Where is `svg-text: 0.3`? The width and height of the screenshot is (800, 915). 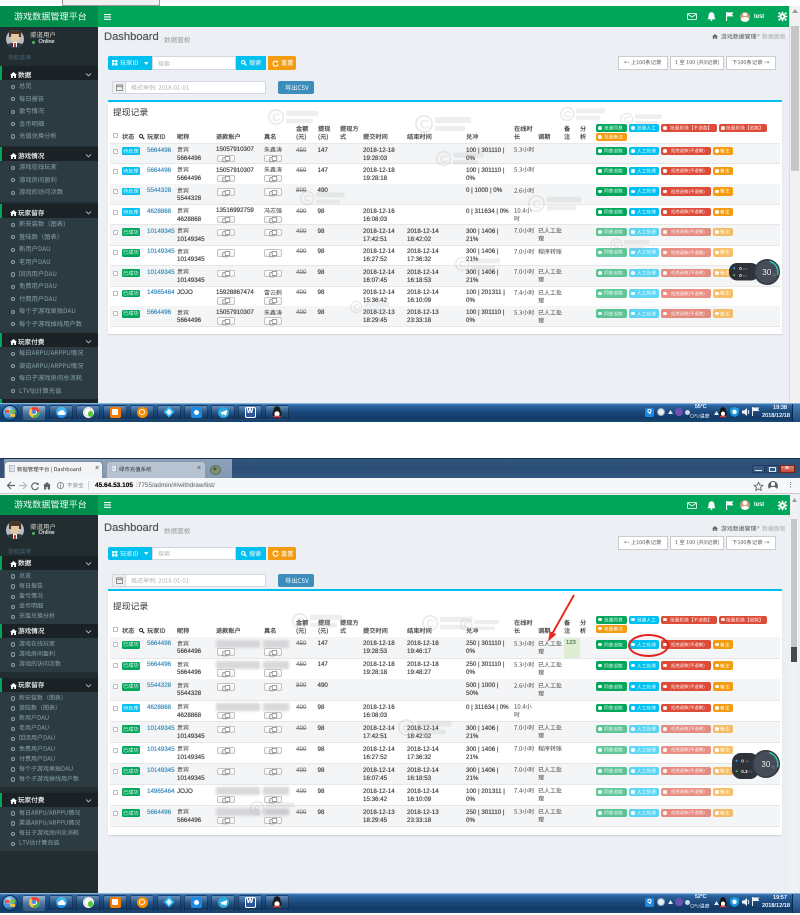 svg-text: 0.3 is located at coordinates (744, 771).